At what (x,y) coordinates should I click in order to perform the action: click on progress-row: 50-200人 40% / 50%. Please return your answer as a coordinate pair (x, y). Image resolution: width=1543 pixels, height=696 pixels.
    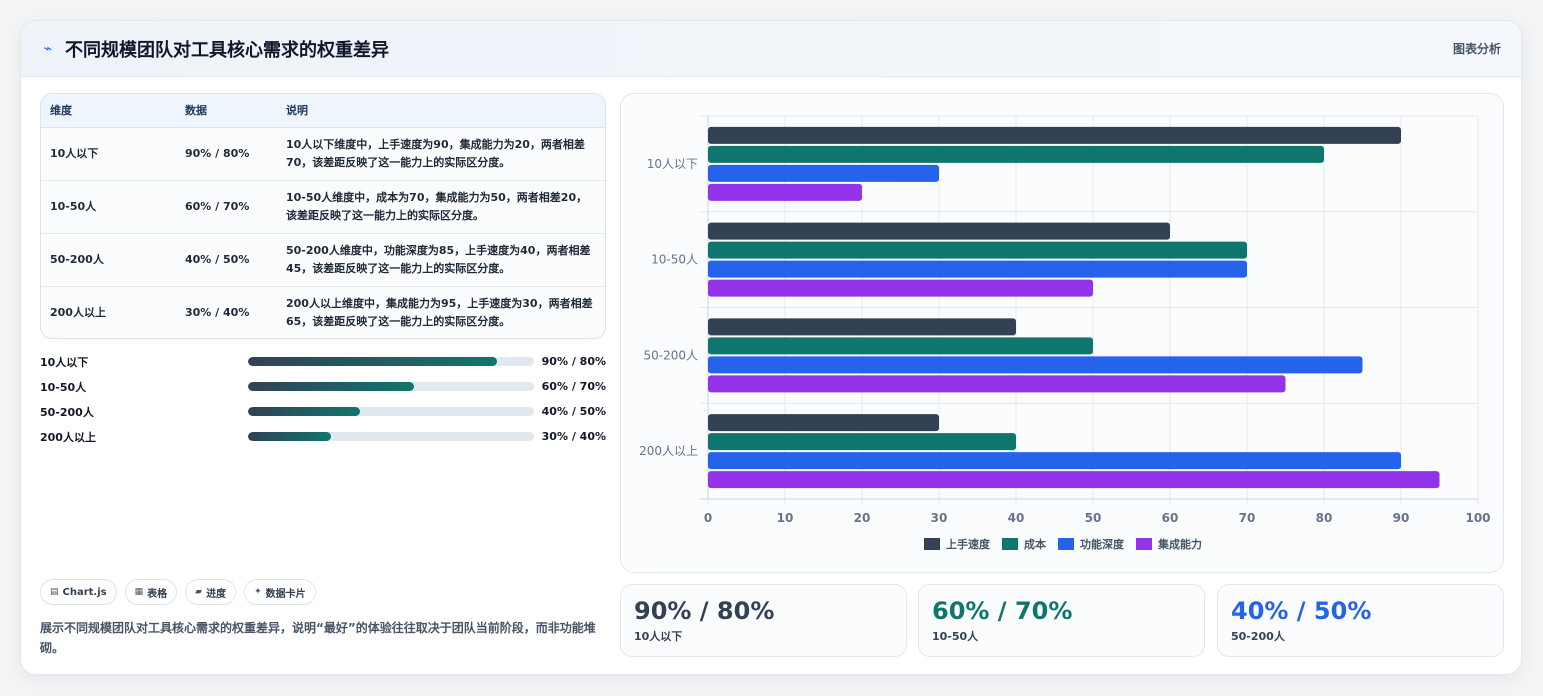
    Looking at the image, I should click on (323, 411).